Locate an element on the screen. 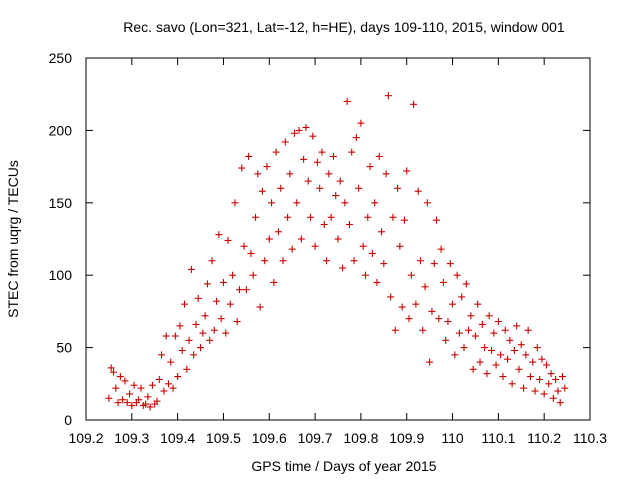  x-tick-label: 110 is located at coordinates (452, 438).